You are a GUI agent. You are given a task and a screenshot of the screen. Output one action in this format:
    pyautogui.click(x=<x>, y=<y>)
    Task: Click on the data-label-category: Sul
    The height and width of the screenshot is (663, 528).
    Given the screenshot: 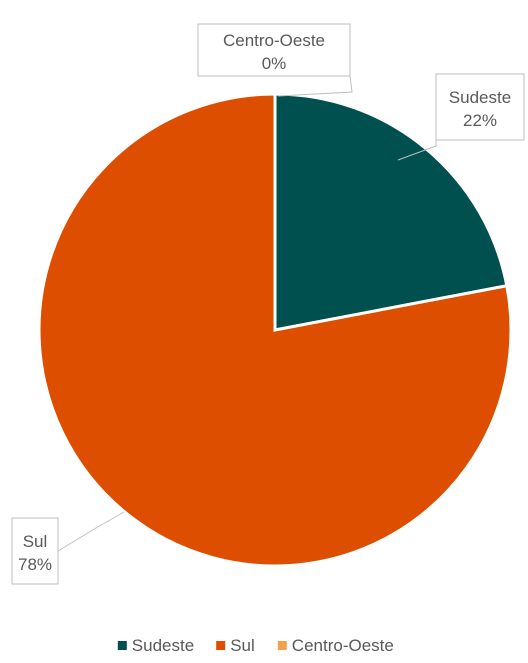 What is the action you would take?
    pyautogui.click(x=35, y=541)
    